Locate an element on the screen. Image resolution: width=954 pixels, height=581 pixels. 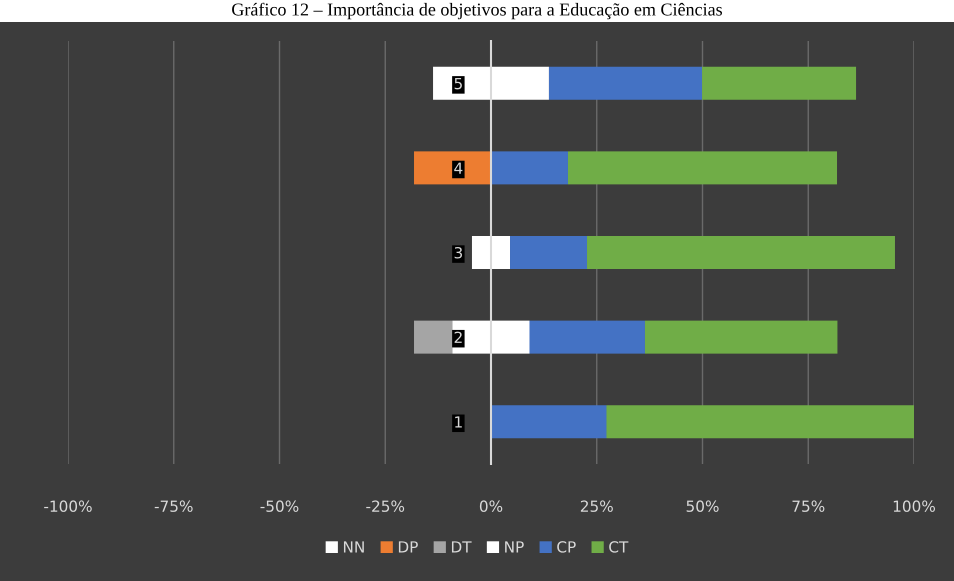
x-tick-label: 75% is located at coordinates (808, 506).